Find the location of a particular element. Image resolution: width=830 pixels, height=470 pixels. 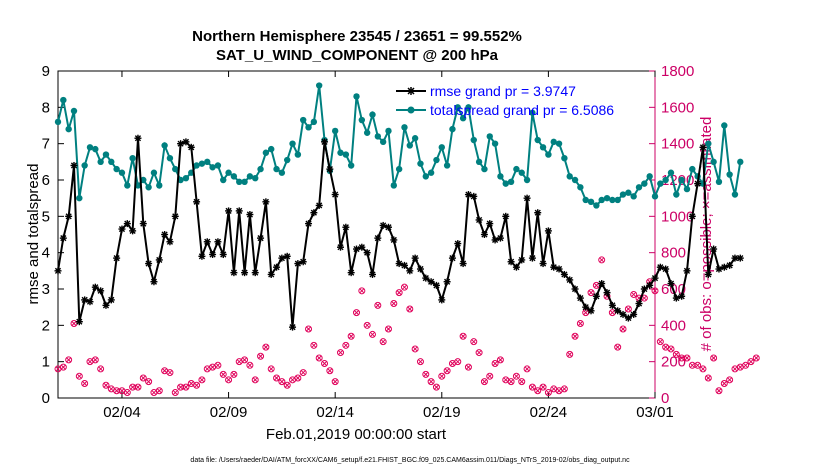

y-tick-label: 3 is located at coordinates (46, 289).